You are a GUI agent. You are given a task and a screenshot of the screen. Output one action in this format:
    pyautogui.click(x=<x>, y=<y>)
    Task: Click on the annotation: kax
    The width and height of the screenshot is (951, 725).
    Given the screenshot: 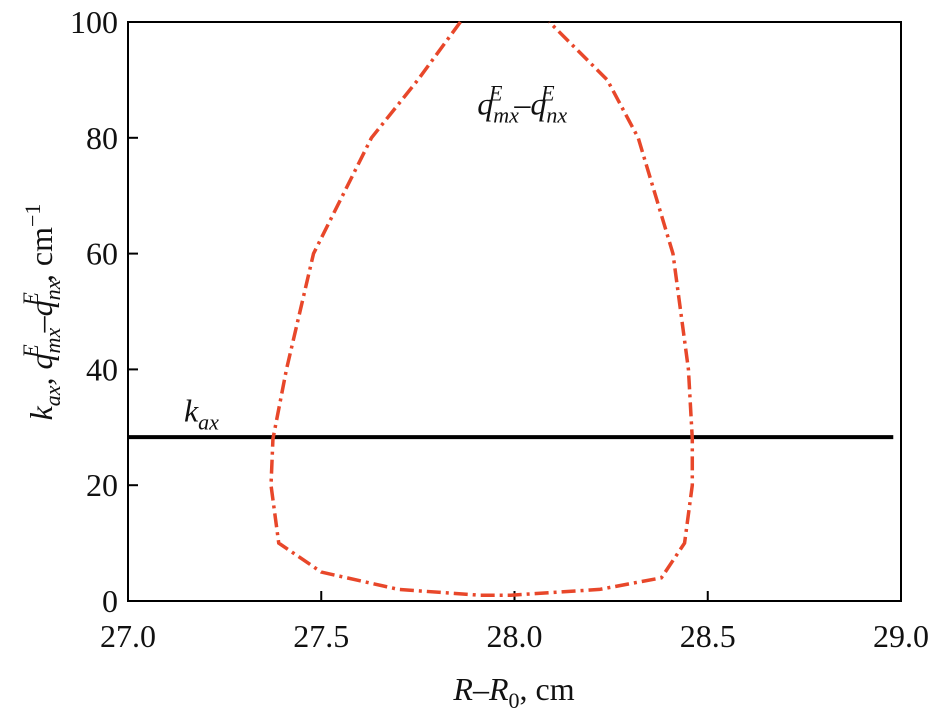 What is the action you would take?
    pyautogui.click(x=201, y=414)
    